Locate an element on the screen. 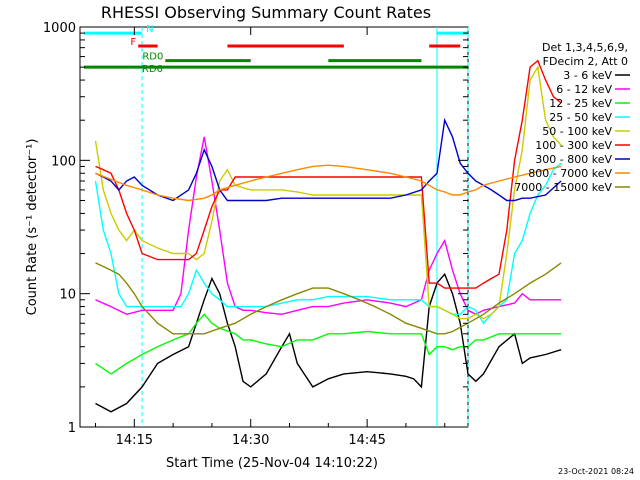 The height and width of the screenshot is (480, 640). overlay-label-n: N is located at coordinates (149, 29).